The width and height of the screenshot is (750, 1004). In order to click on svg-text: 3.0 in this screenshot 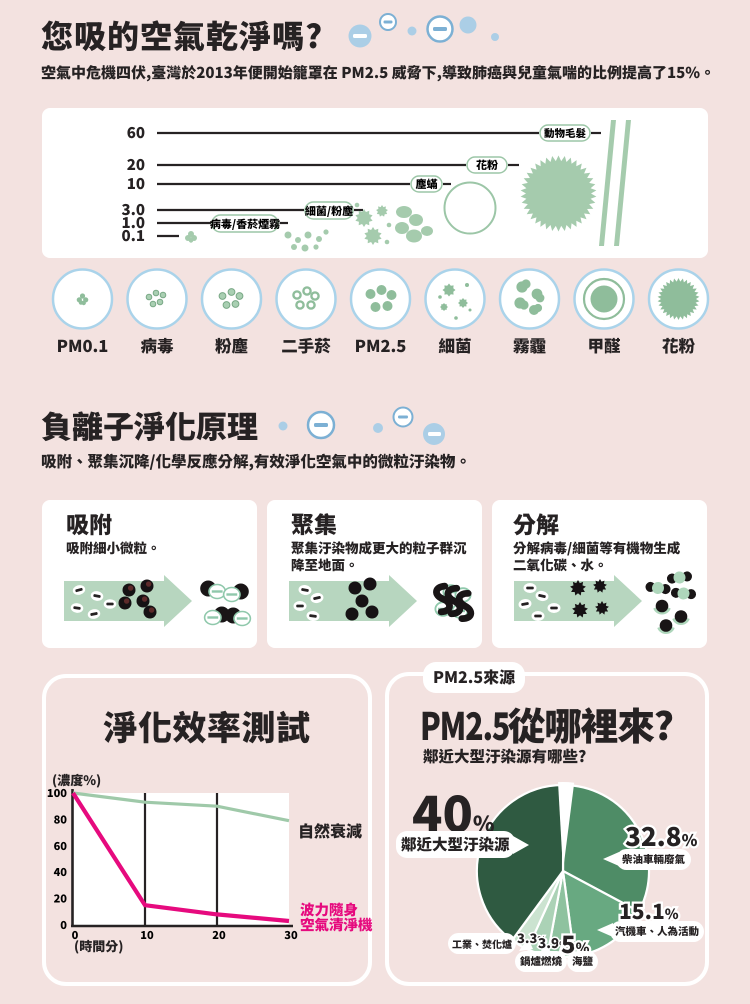, I will do `click(133, 209)`.